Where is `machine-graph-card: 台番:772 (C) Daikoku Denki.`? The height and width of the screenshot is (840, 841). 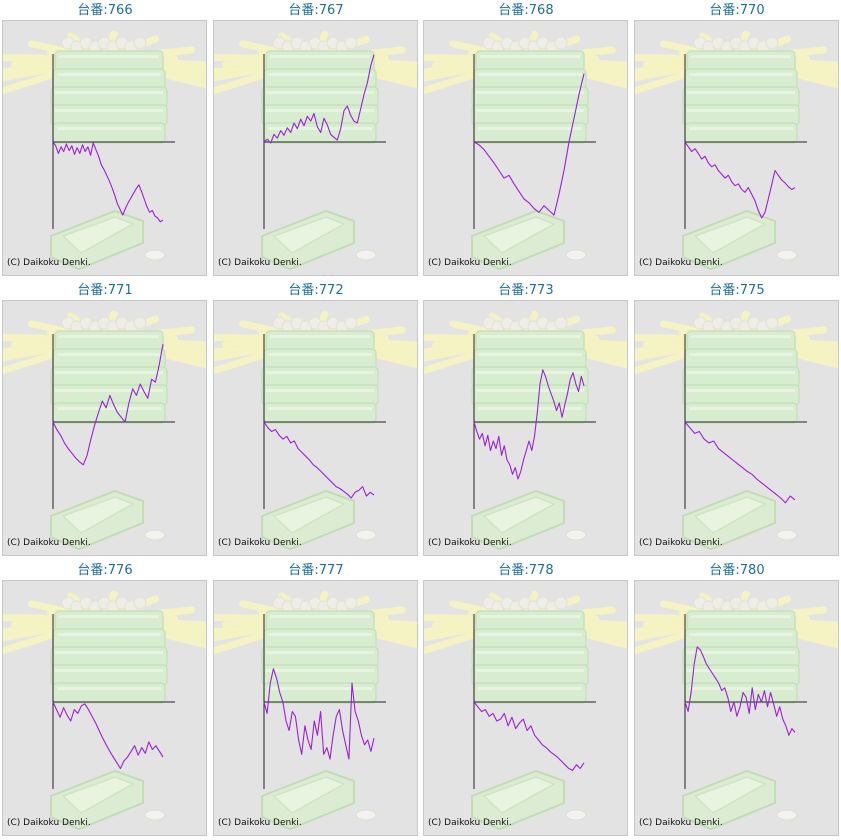
machine-graph-card: 台番:772 (C) Daikoku Denki. is located at coordinates (316, 420).